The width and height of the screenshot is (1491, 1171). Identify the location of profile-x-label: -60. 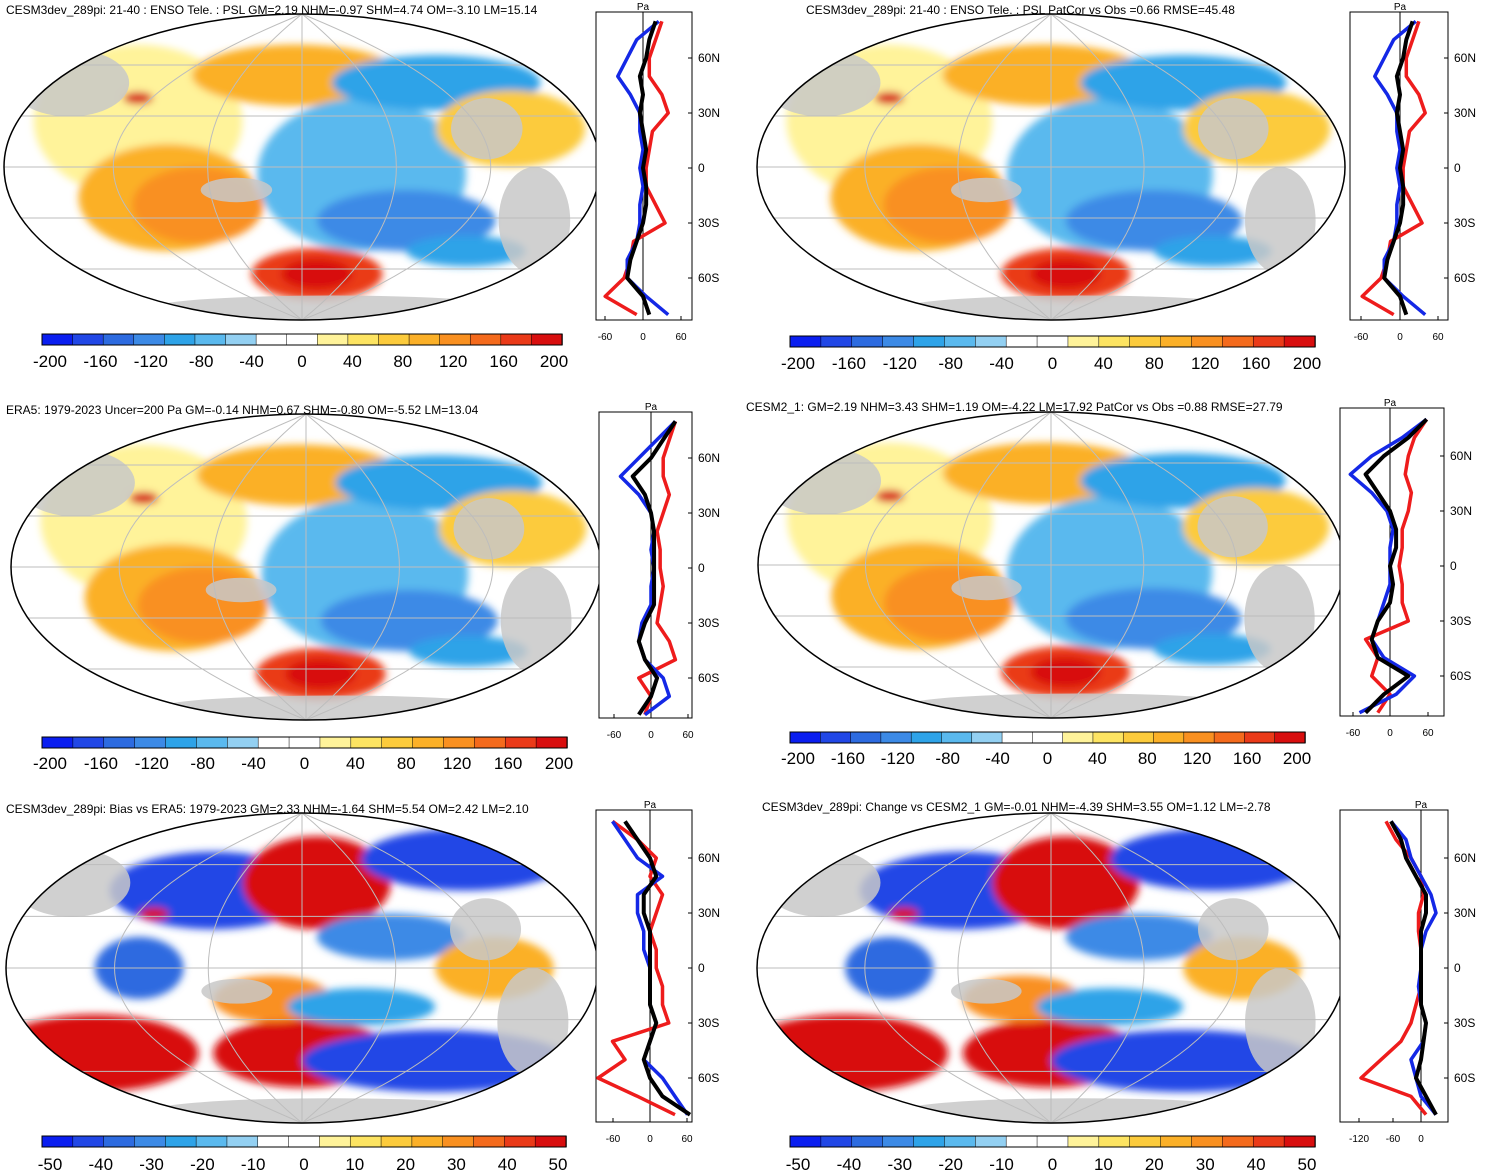
(1393, 1139).